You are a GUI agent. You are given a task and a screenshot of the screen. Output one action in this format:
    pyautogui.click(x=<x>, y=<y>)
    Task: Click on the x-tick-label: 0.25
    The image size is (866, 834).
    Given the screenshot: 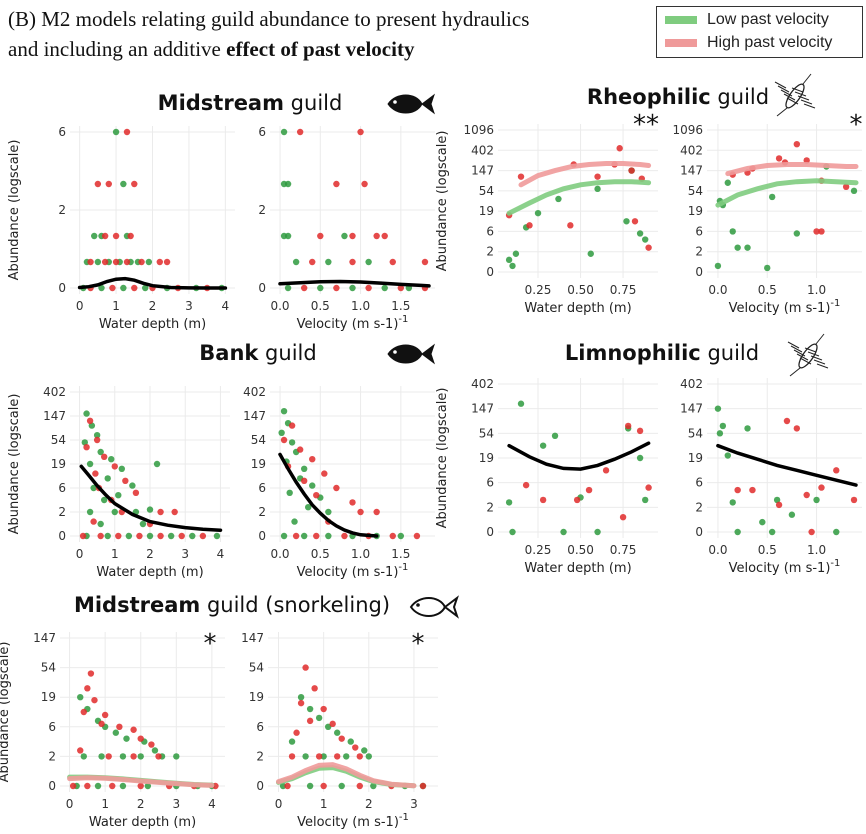 What is the action you would take?
    pyautogui.click(x=538, y=550)
    